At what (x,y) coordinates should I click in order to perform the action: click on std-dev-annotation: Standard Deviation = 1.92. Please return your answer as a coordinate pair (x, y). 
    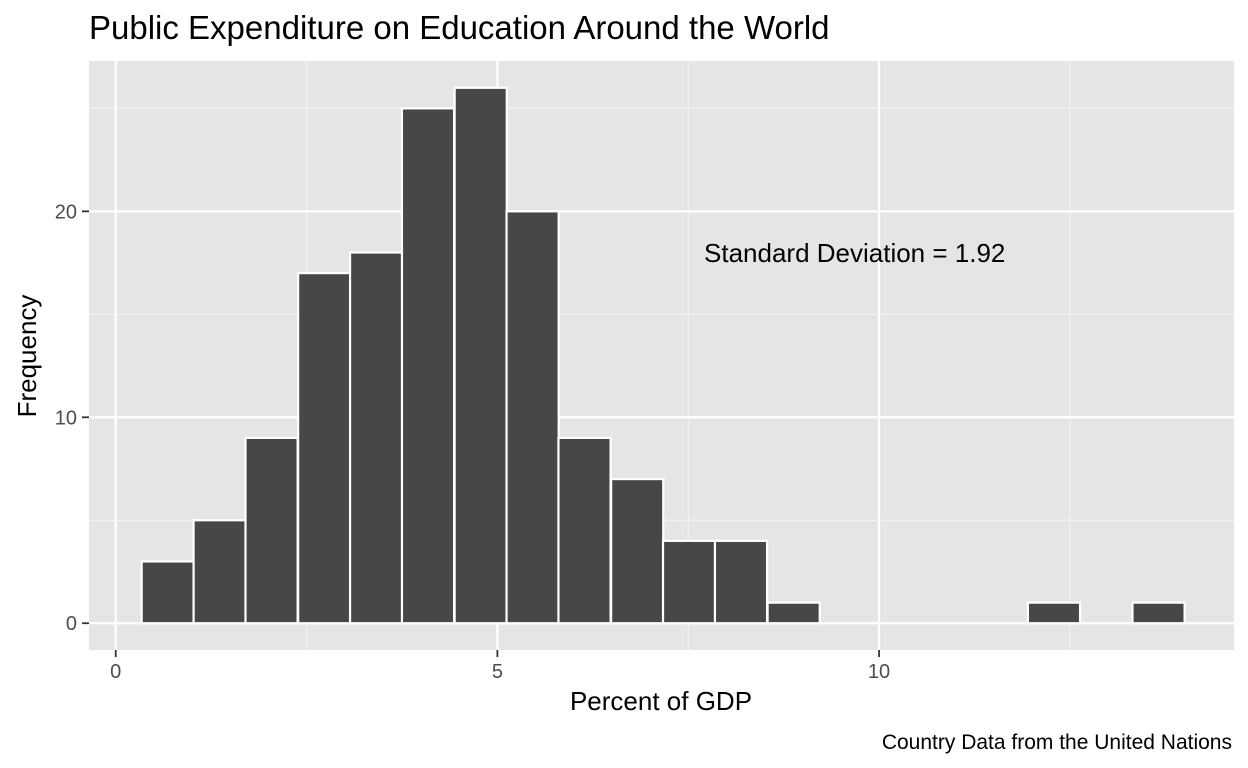
    Looking at the image, I should click on (854, 253).